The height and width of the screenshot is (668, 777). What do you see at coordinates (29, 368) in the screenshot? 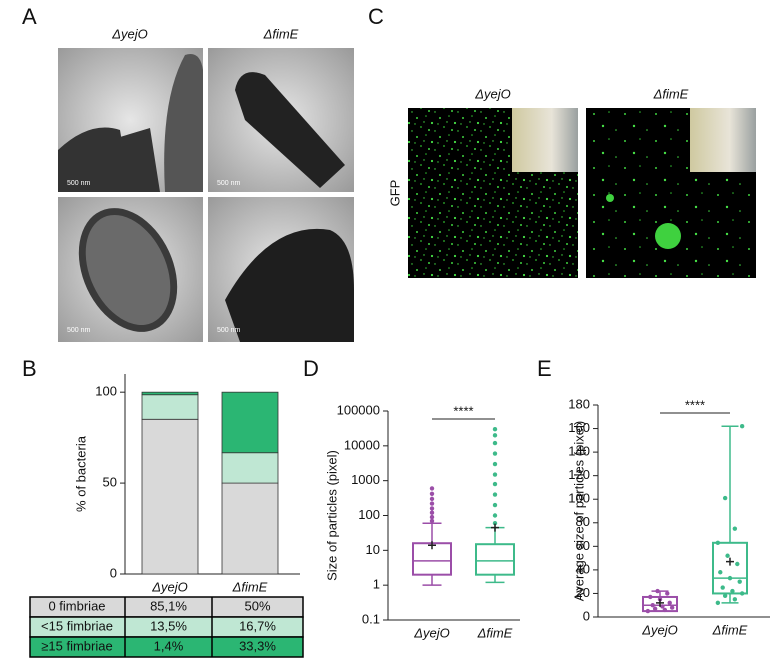
I see `panel-label: B` at bounding box center [29, 368].